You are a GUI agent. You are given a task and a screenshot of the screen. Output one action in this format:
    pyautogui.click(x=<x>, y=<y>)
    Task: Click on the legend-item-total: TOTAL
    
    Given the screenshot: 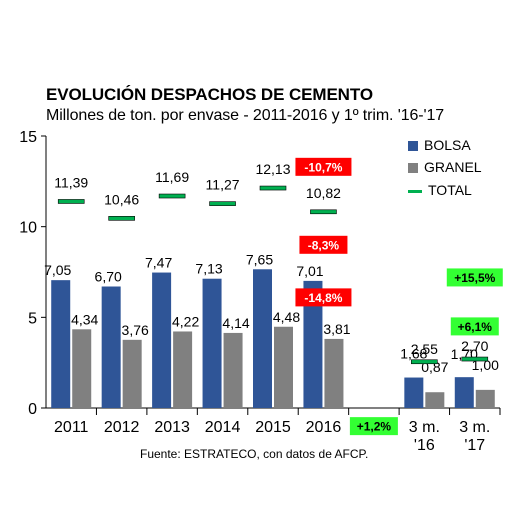 What is the action you would take?
    pyautogui.click(x=440, y=190)
    